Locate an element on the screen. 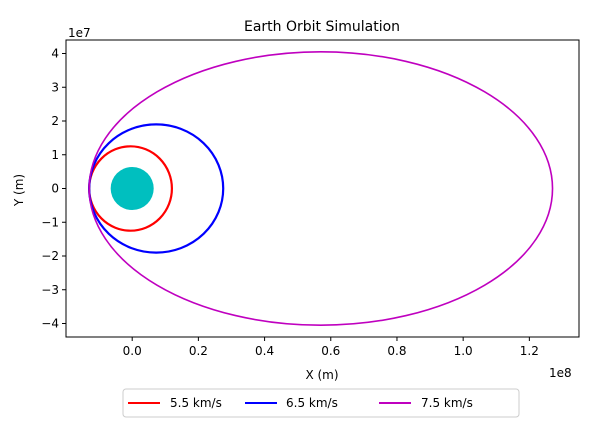 Image resolution: width=592 pixels, height=428 pixels. y-tick-label: −1 is located at coordinates (50, 222).